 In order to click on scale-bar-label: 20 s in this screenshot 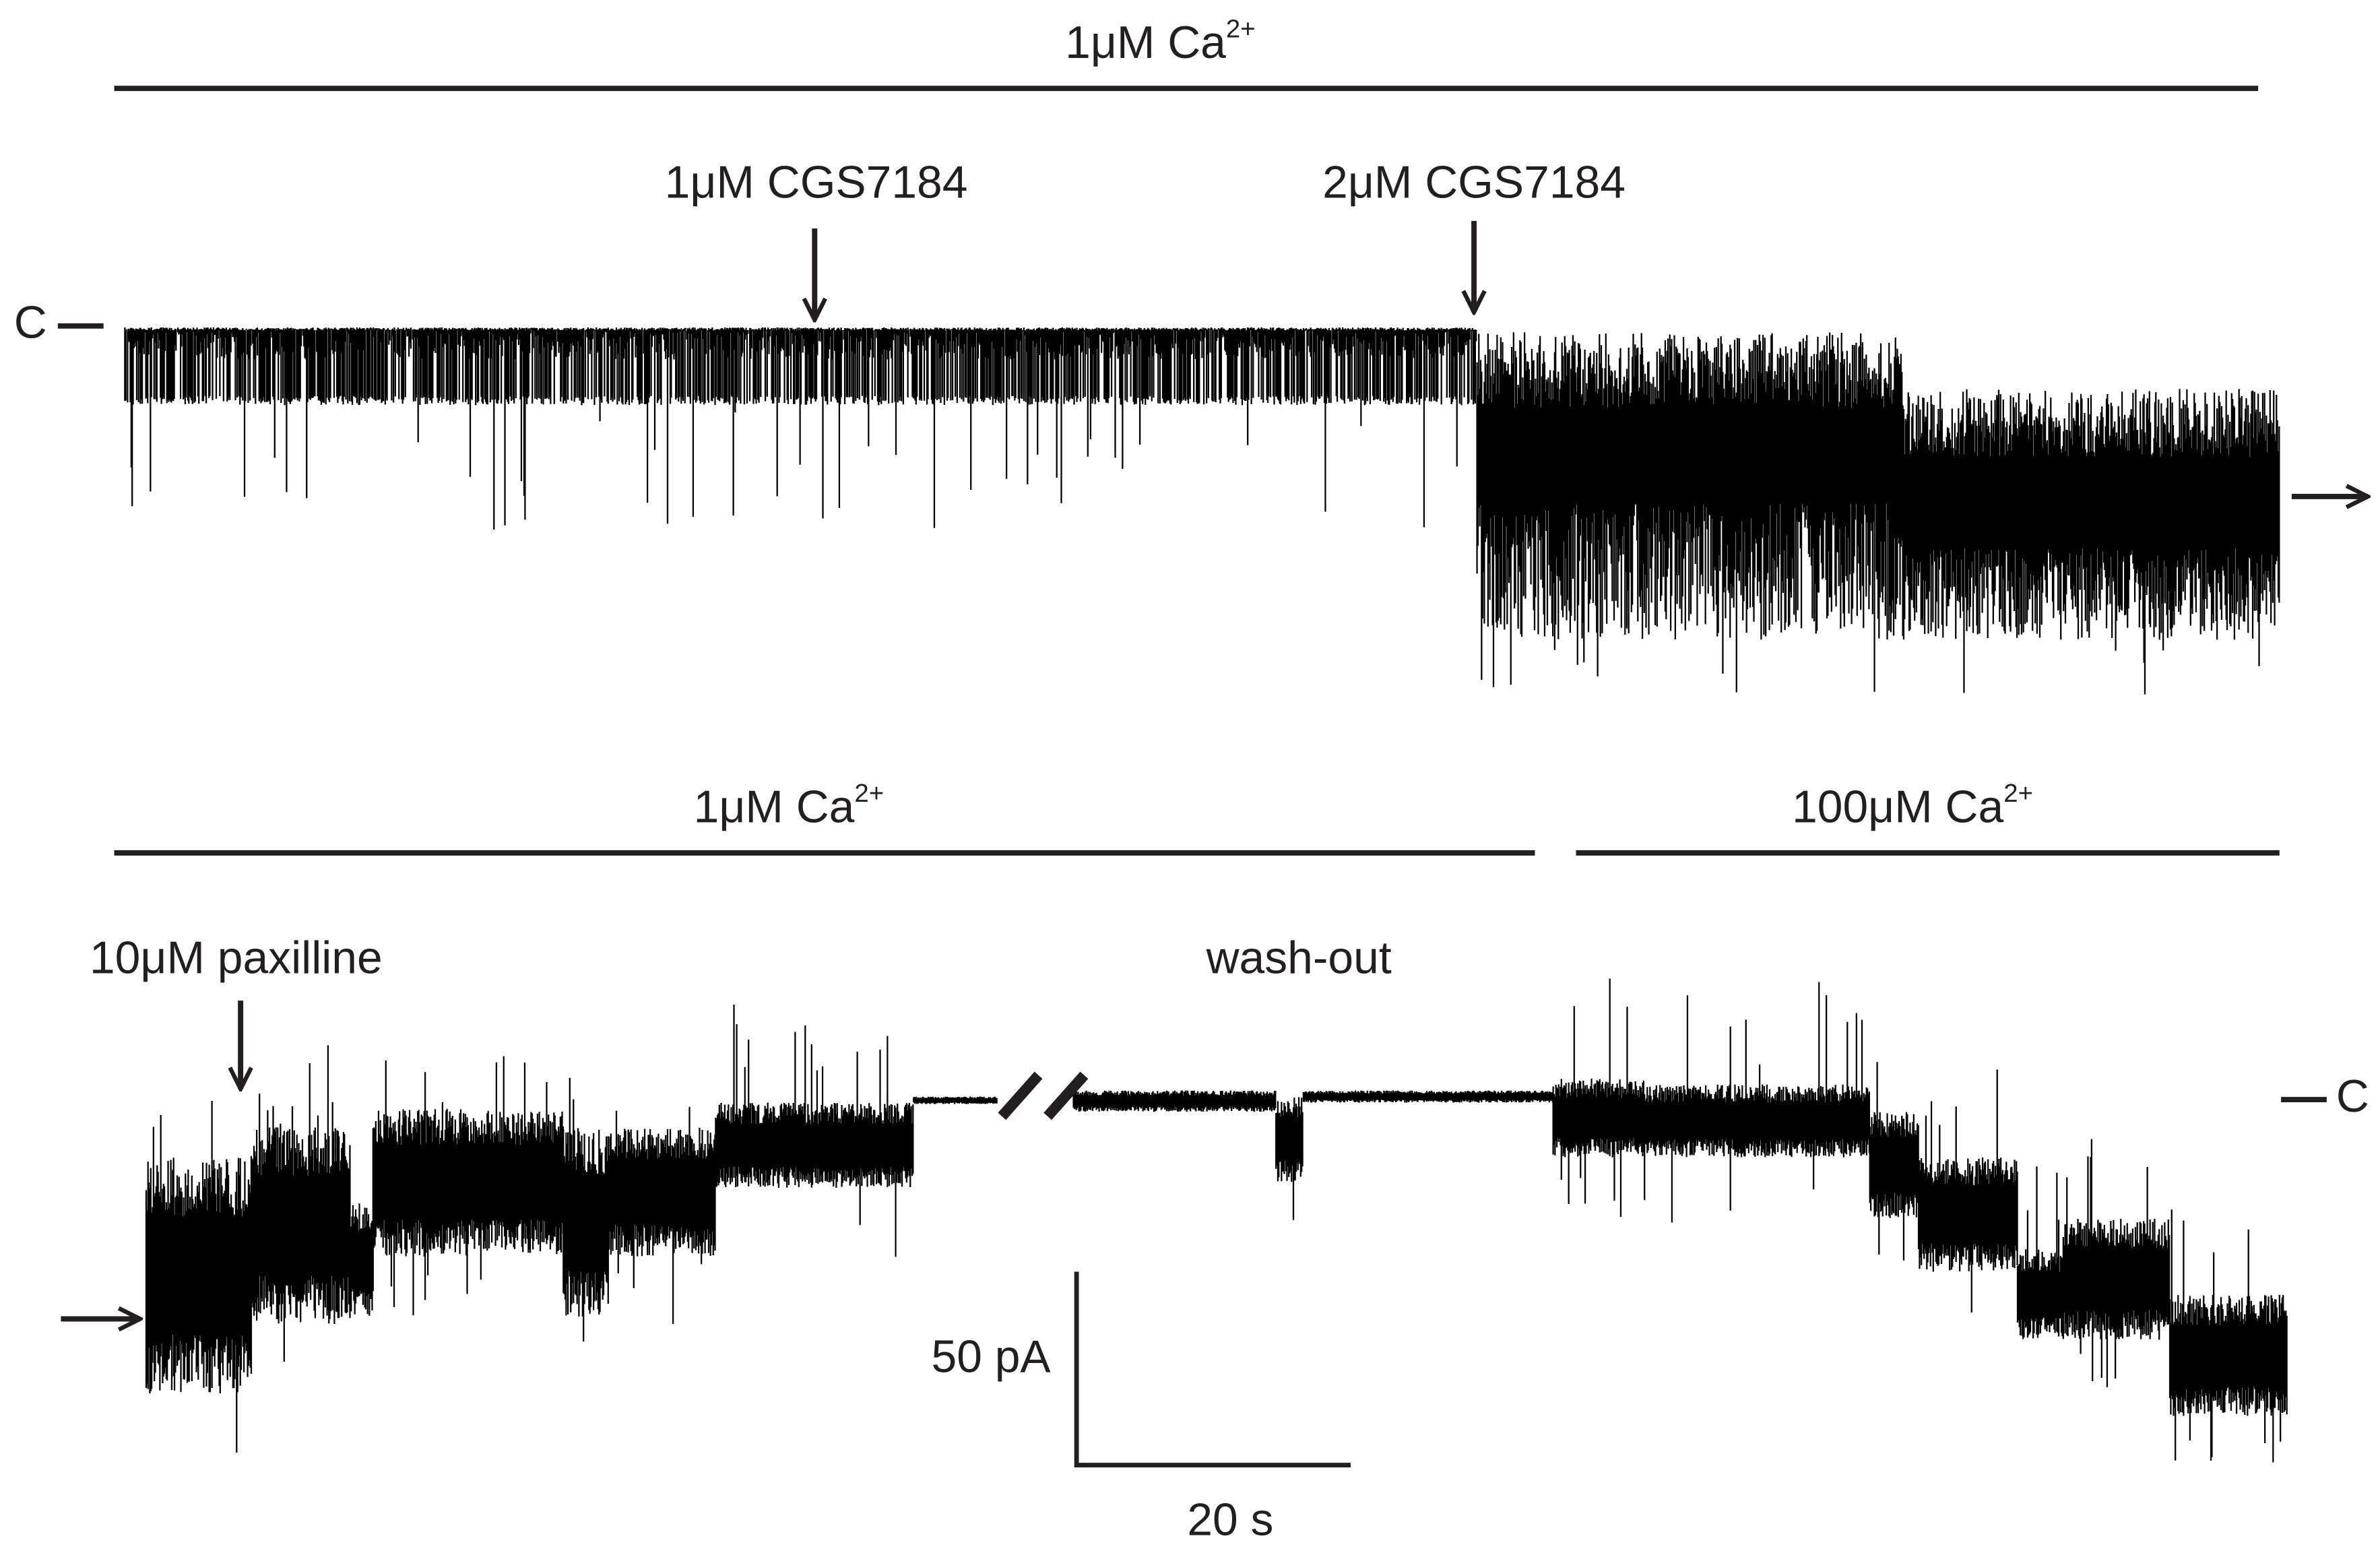, I will do `click(1230, 1519)`.